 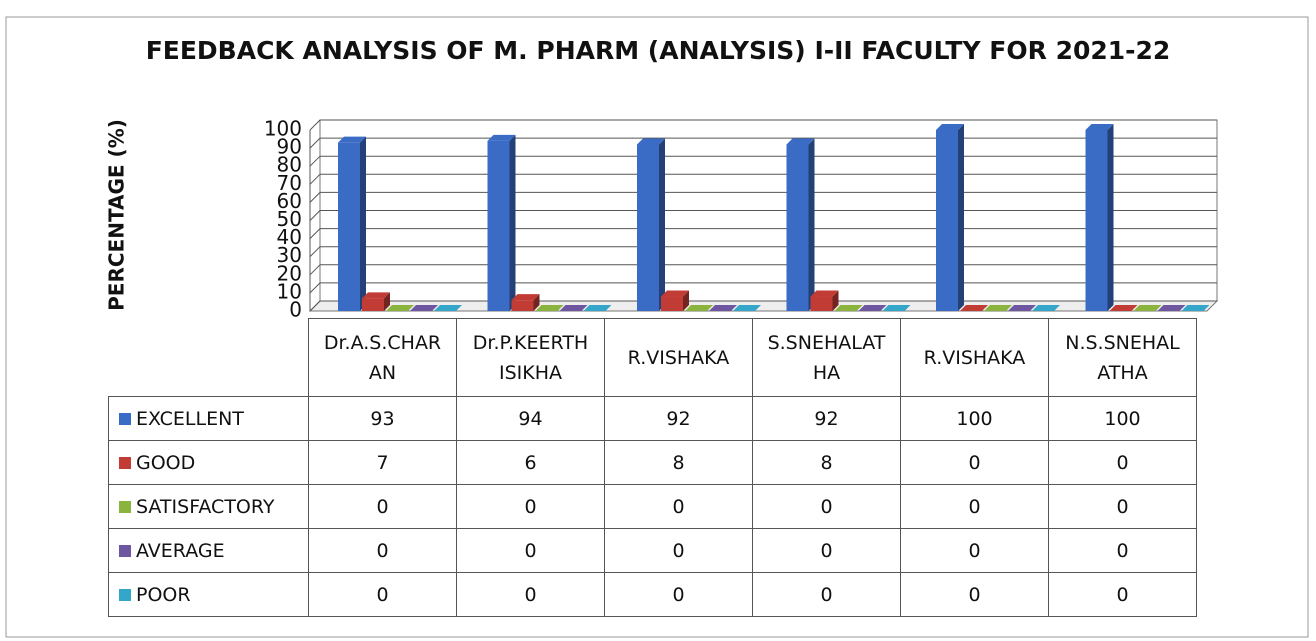 I want to click on y-axis-label: PERCENTAGE (%), so click(x=117, y=215).